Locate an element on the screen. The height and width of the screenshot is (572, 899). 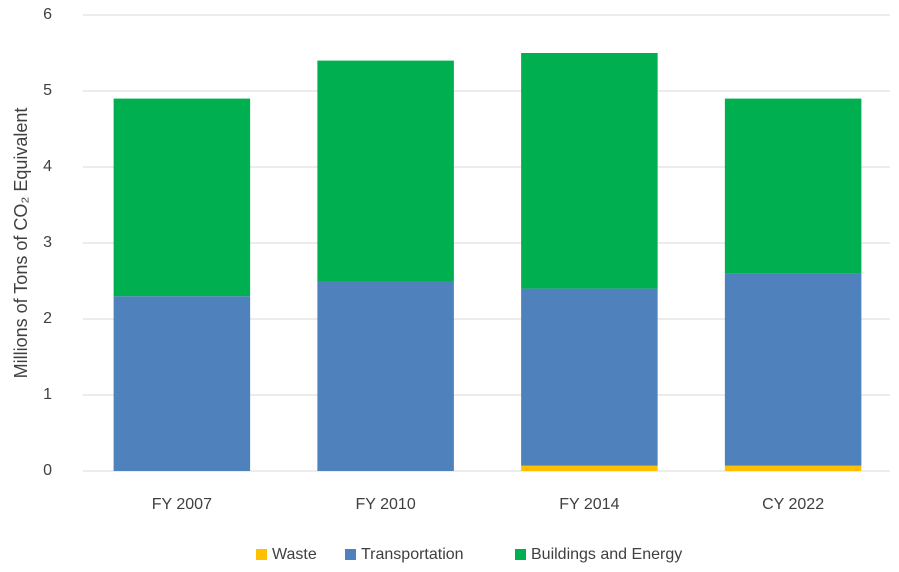
y-axis-label: Millions of Tons of CO₂ Equivalent is located at coordinates (21, 243).